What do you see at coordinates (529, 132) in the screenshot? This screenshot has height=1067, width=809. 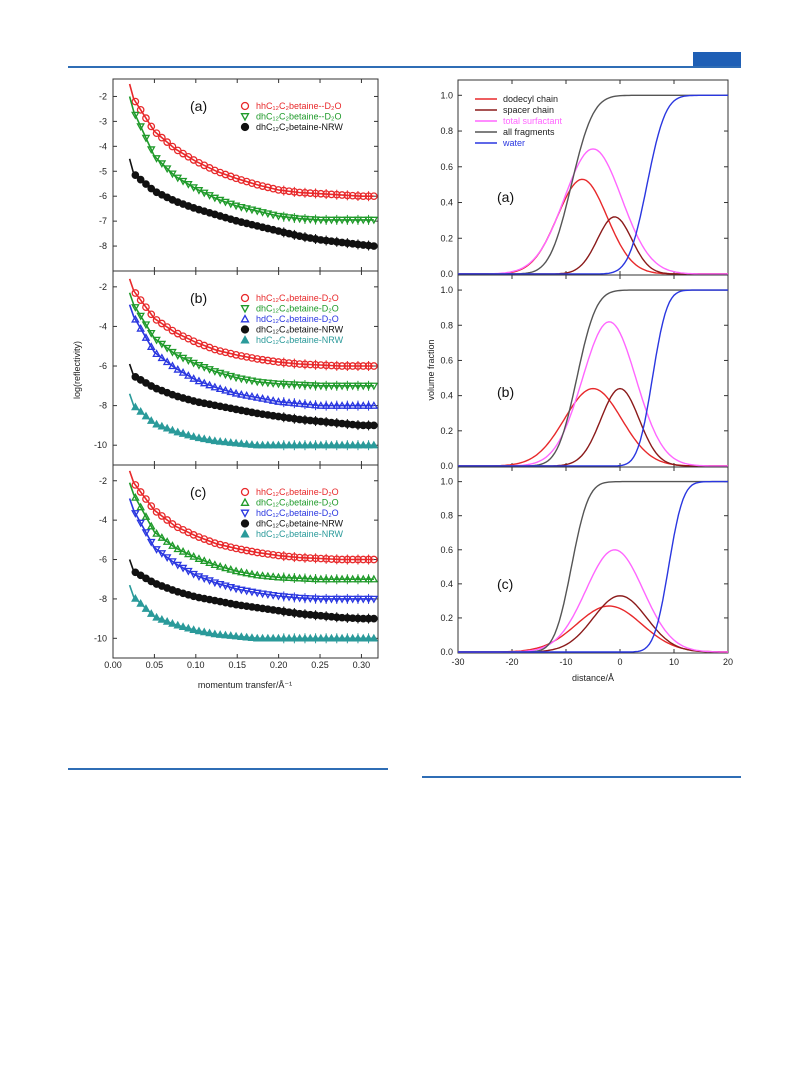 I see `legend-label: all fragments` at bounding box center [529, 132].